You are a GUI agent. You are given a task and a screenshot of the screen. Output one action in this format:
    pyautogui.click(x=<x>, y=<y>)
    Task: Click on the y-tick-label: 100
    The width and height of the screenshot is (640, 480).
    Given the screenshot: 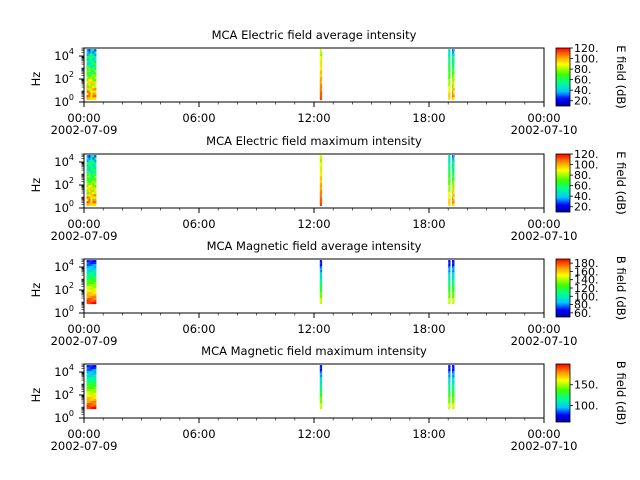 What is the action you would take?
    pyautogui.click(x=64, y=207)
    